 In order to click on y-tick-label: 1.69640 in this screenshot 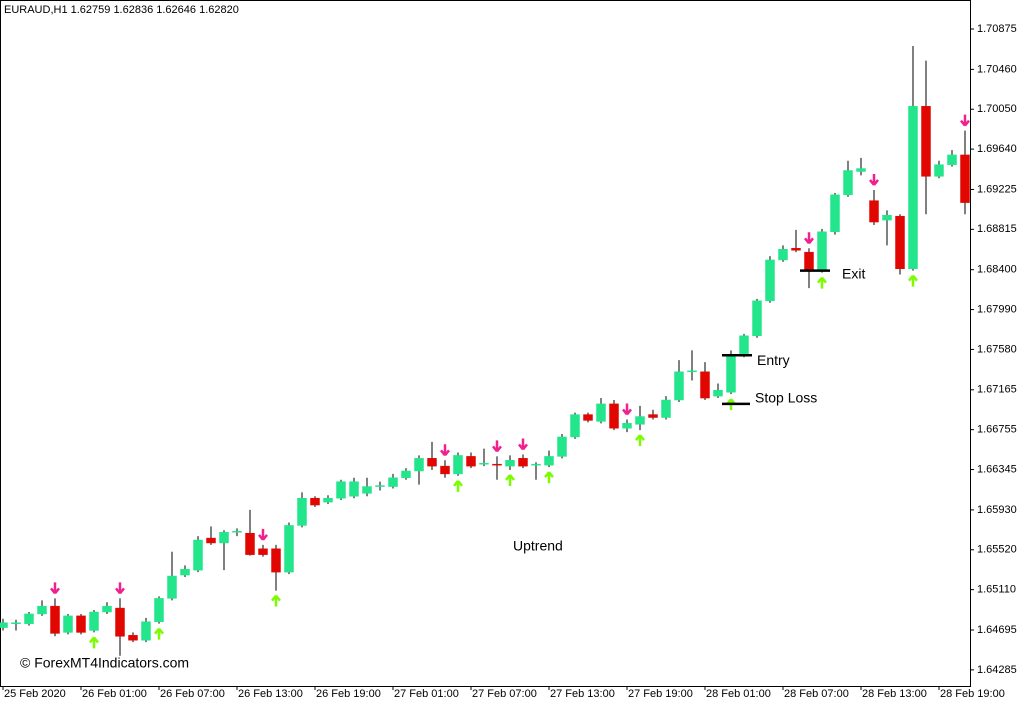, I will do `click(997, 149)`.